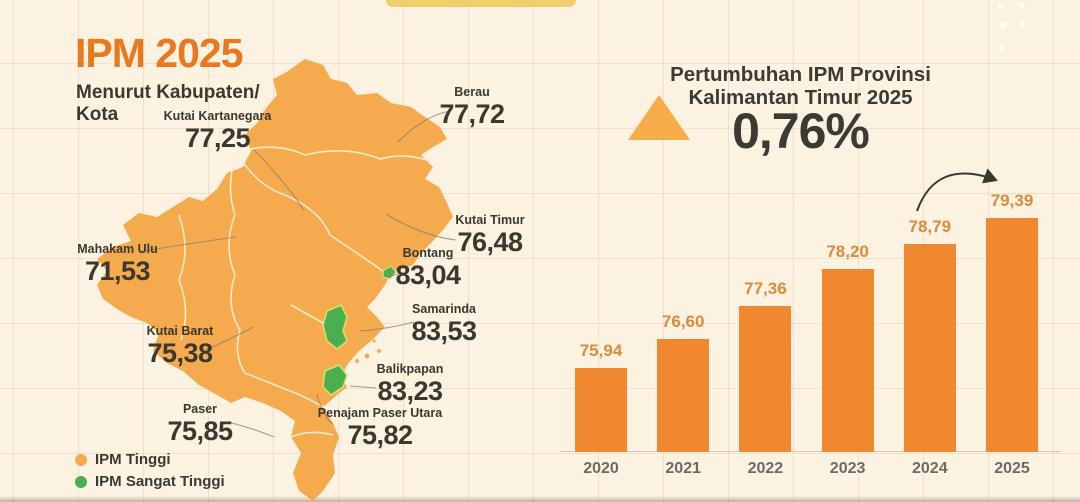 The image size is (1080, 502). I want to click on legend-label: IPM Sangat Tinggi, so click(160, 481).